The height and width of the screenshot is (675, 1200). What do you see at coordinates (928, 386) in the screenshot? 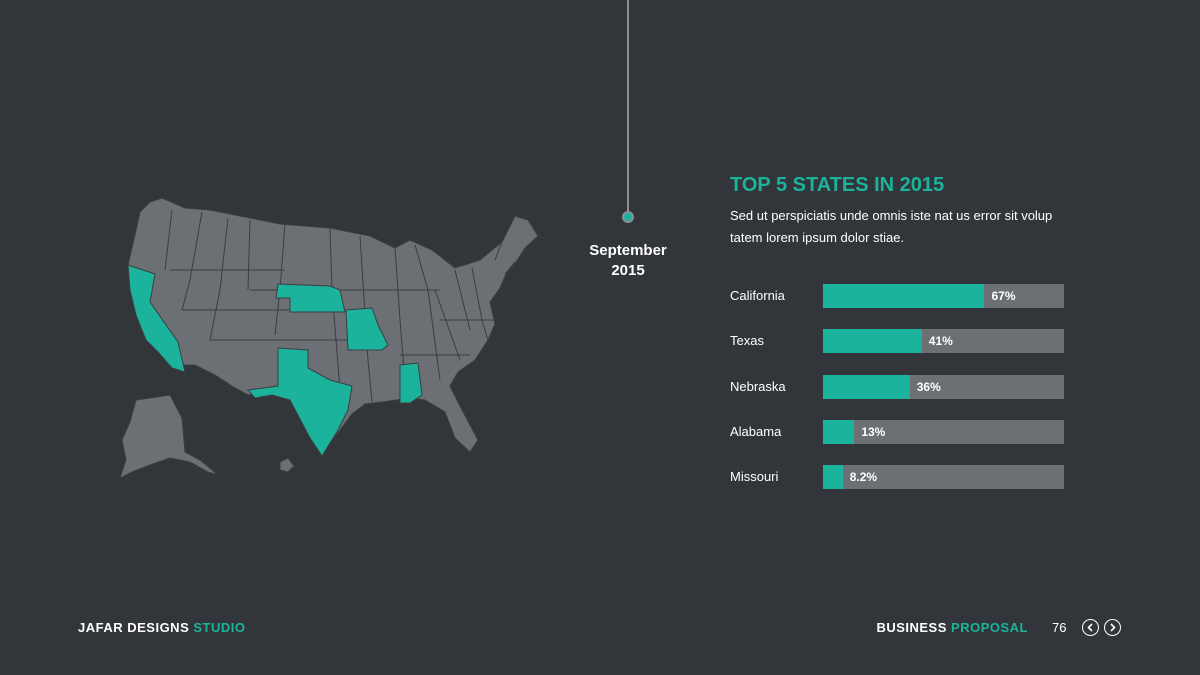
I see `bar-value-label: 36%` at bounding box center [928, 386].